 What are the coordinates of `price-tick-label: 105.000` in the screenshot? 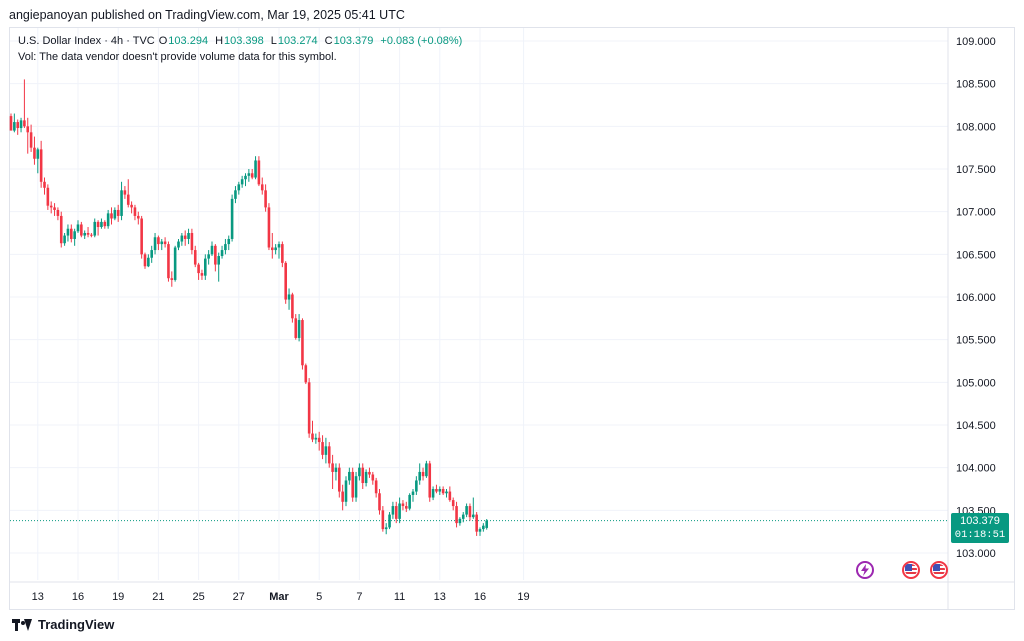 It's located at (976, 383).